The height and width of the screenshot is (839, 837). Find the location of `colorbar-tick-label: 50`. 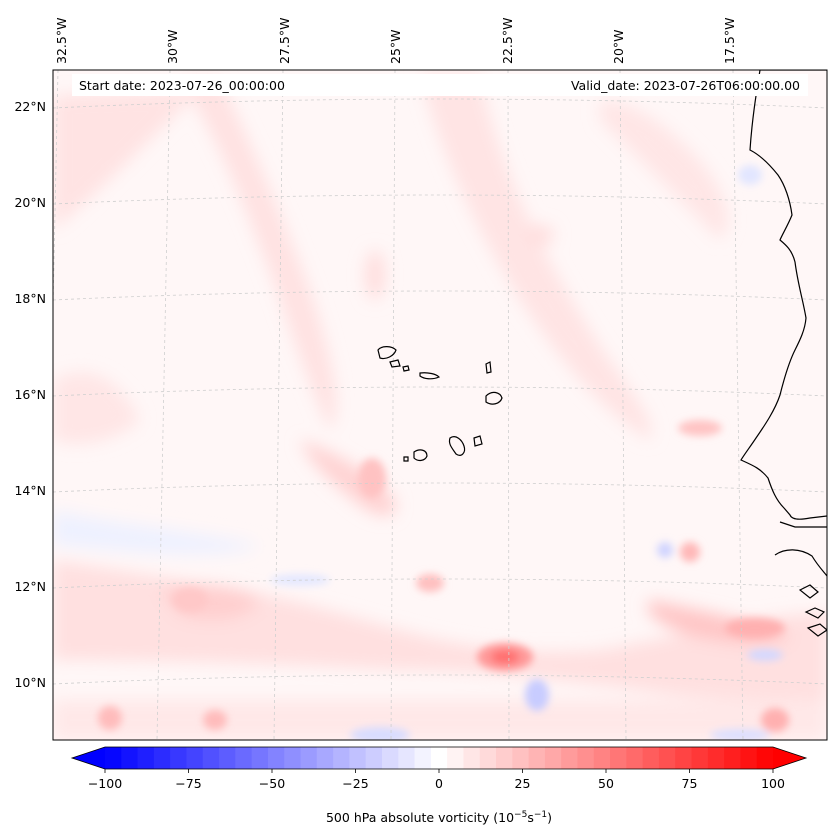

colorbar-tick-label: 50 is located at coordinates (606, 783).